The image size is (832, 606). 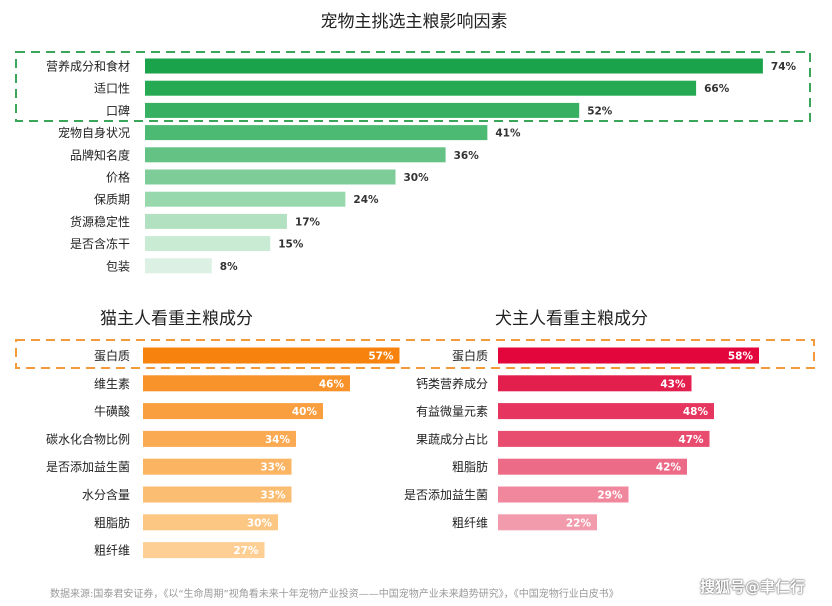 What do you see at coordinates (452, 383) in the screenshot?
I see `dog-category-label: 钙类营养成分` at bounding box center [452, 383].